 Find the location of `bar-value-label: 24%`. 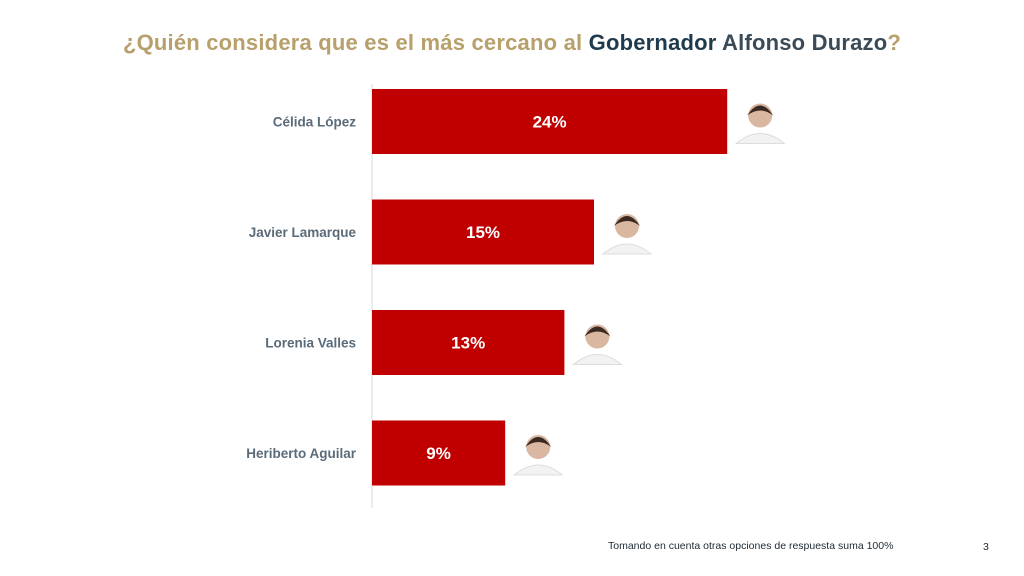

bar-value-label: 24% is located at coordinates (550, 122).